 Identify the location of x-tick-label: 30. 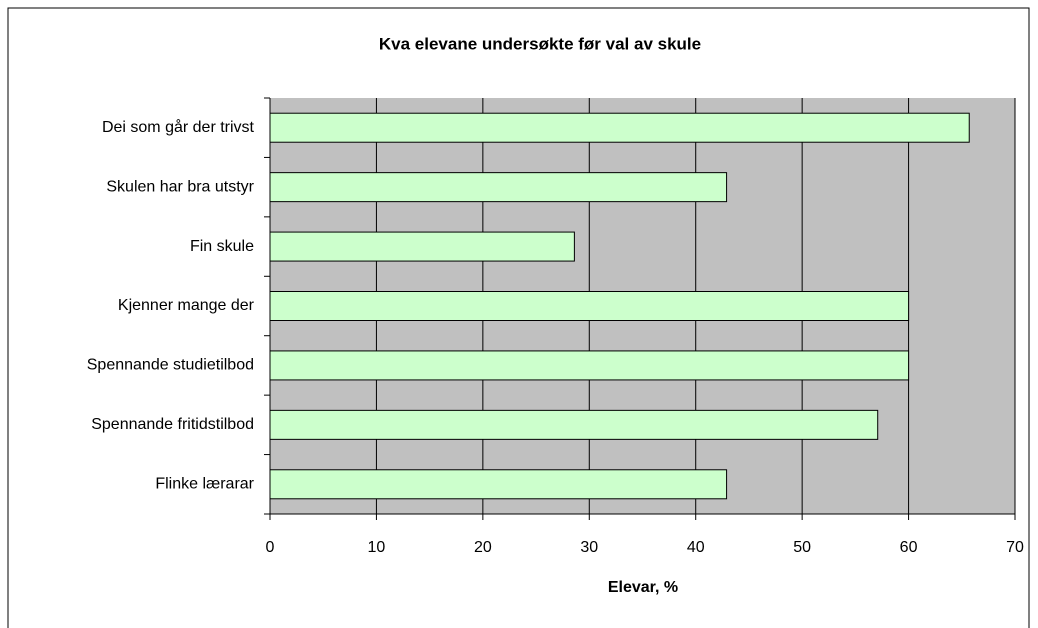
(589, 547).